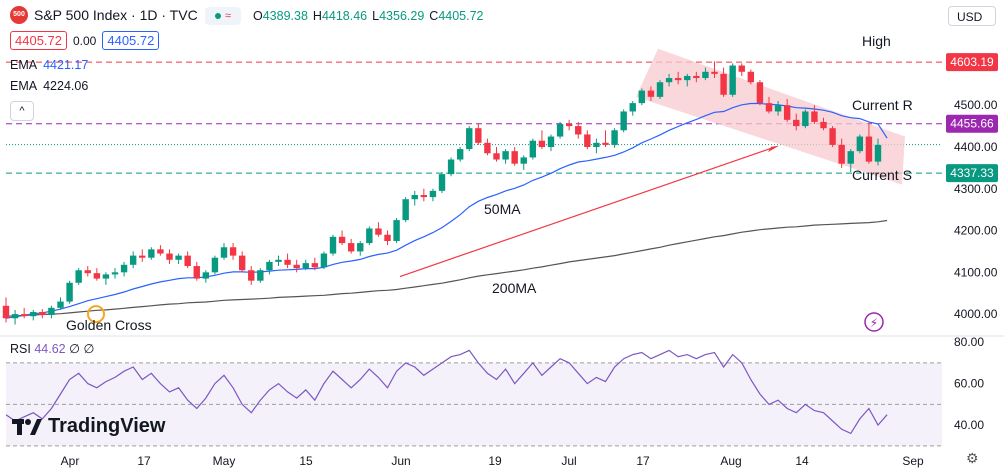  I want to click on sell-price-button: 4405.72, so click(38, 40).